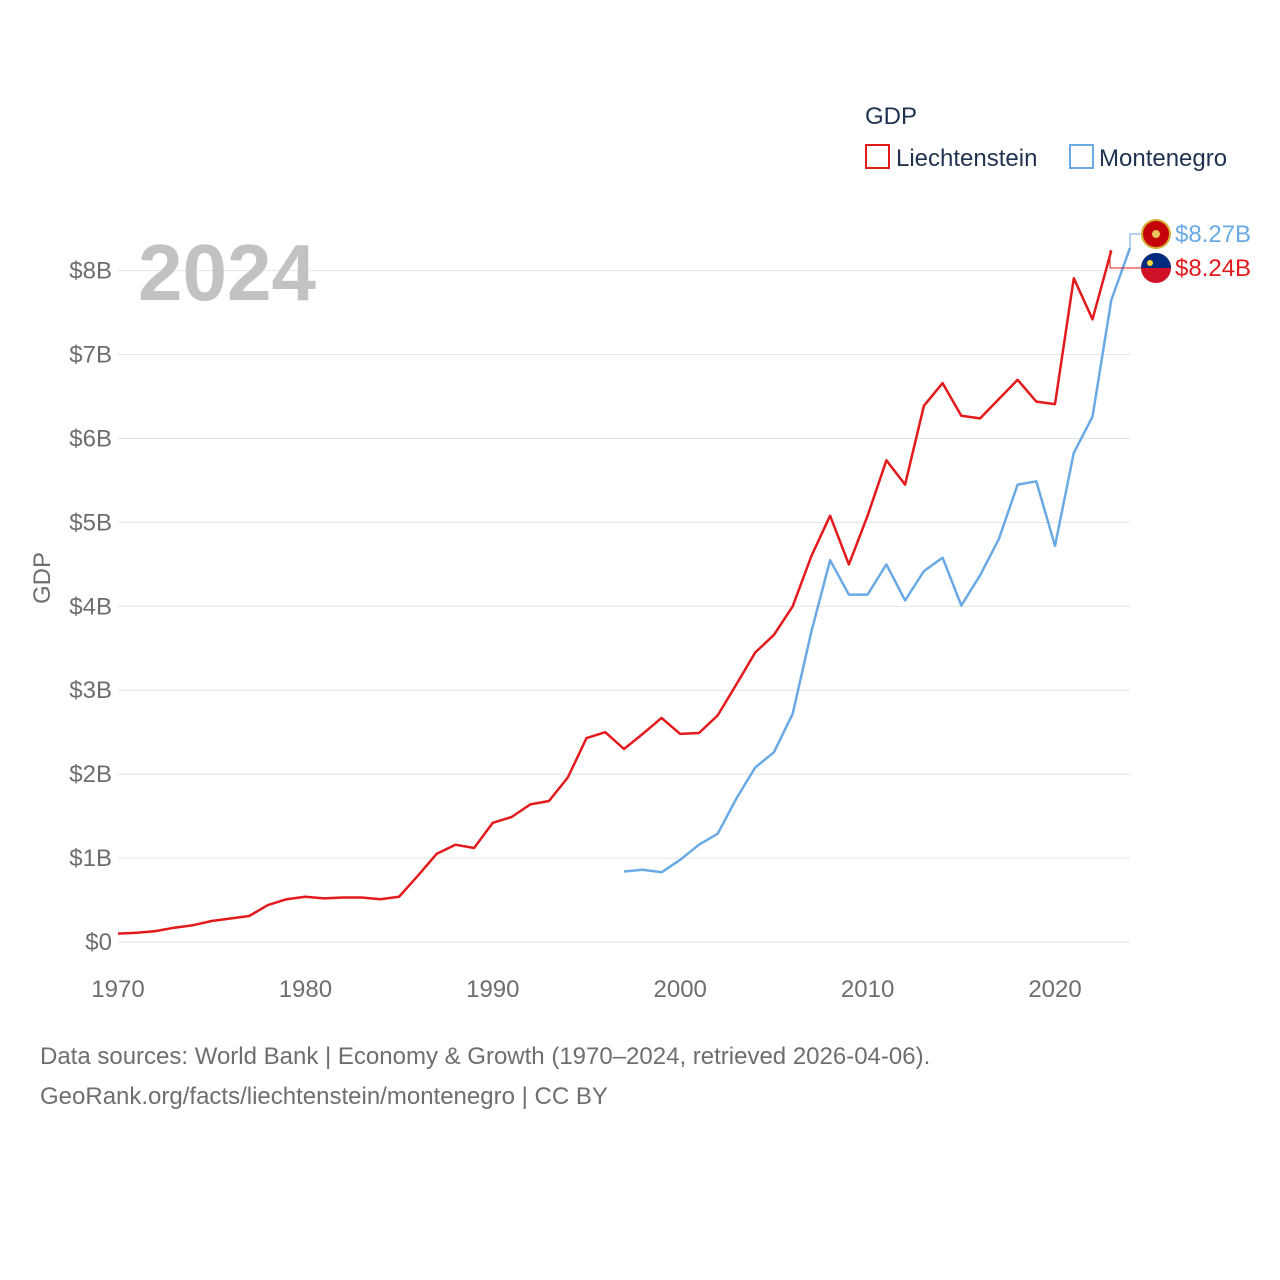 Image resolution: width=1280 pixels, height=1280 pixels. I want to click on y-tick-label: $2B, so click(90, 774).